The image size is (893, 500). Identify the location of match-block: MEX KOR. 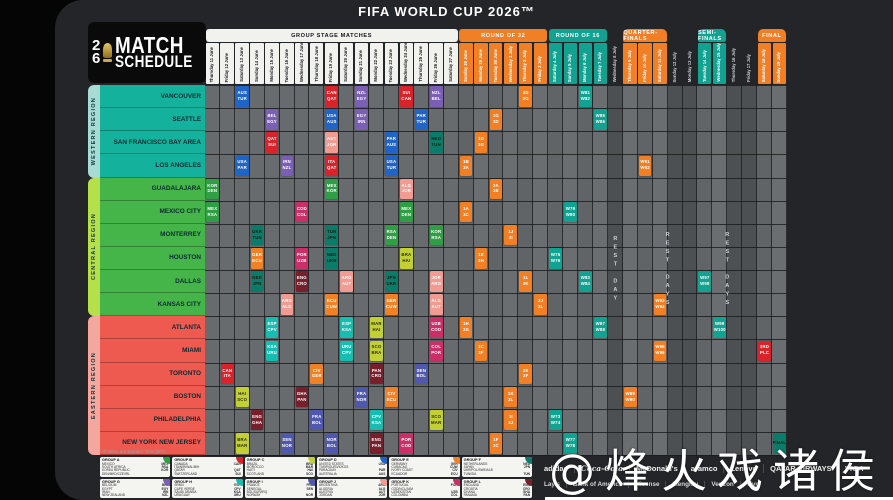
(332, 189).